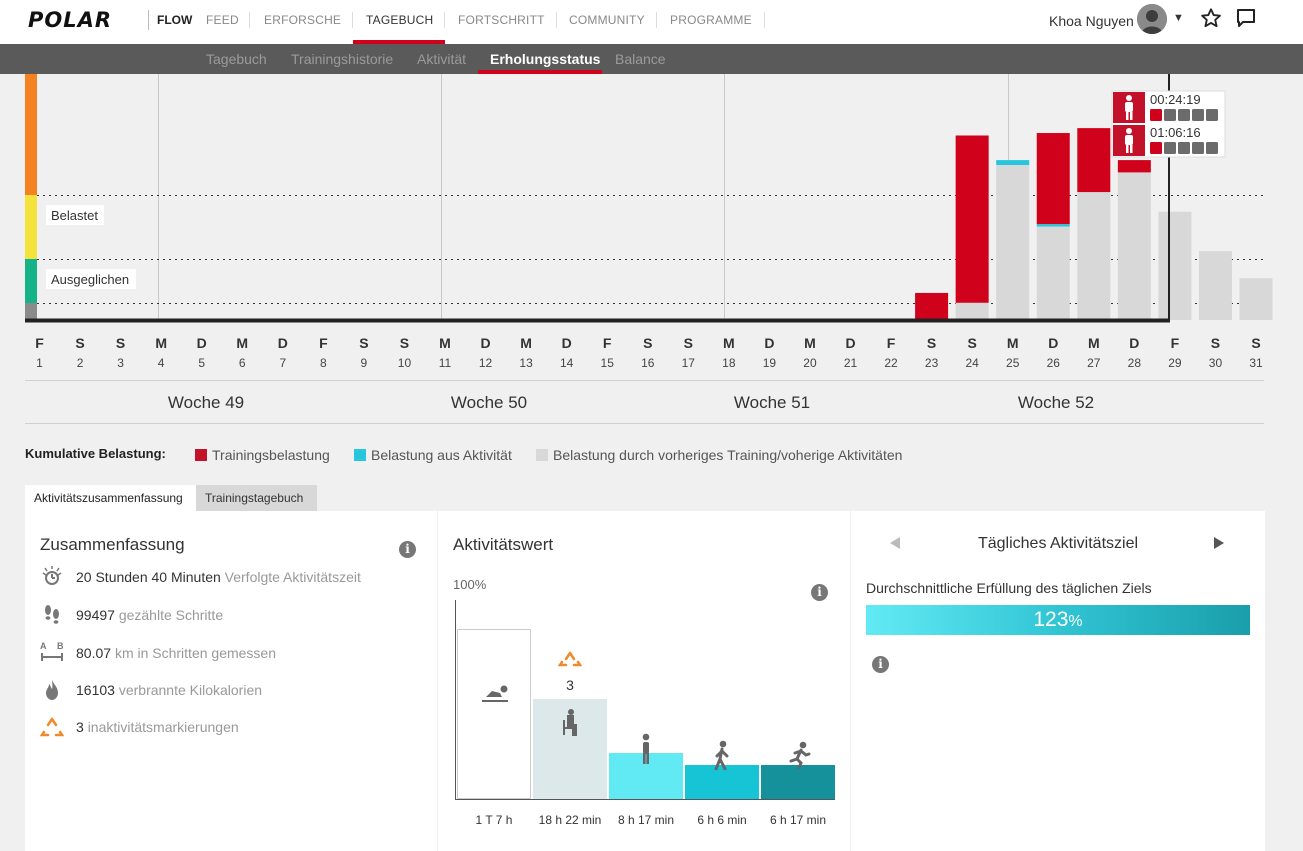 The image size is (1303, 851). Describe the element at coordinates (1219, 543) in the screenshot. I see `next-arrow-icon` at that location.